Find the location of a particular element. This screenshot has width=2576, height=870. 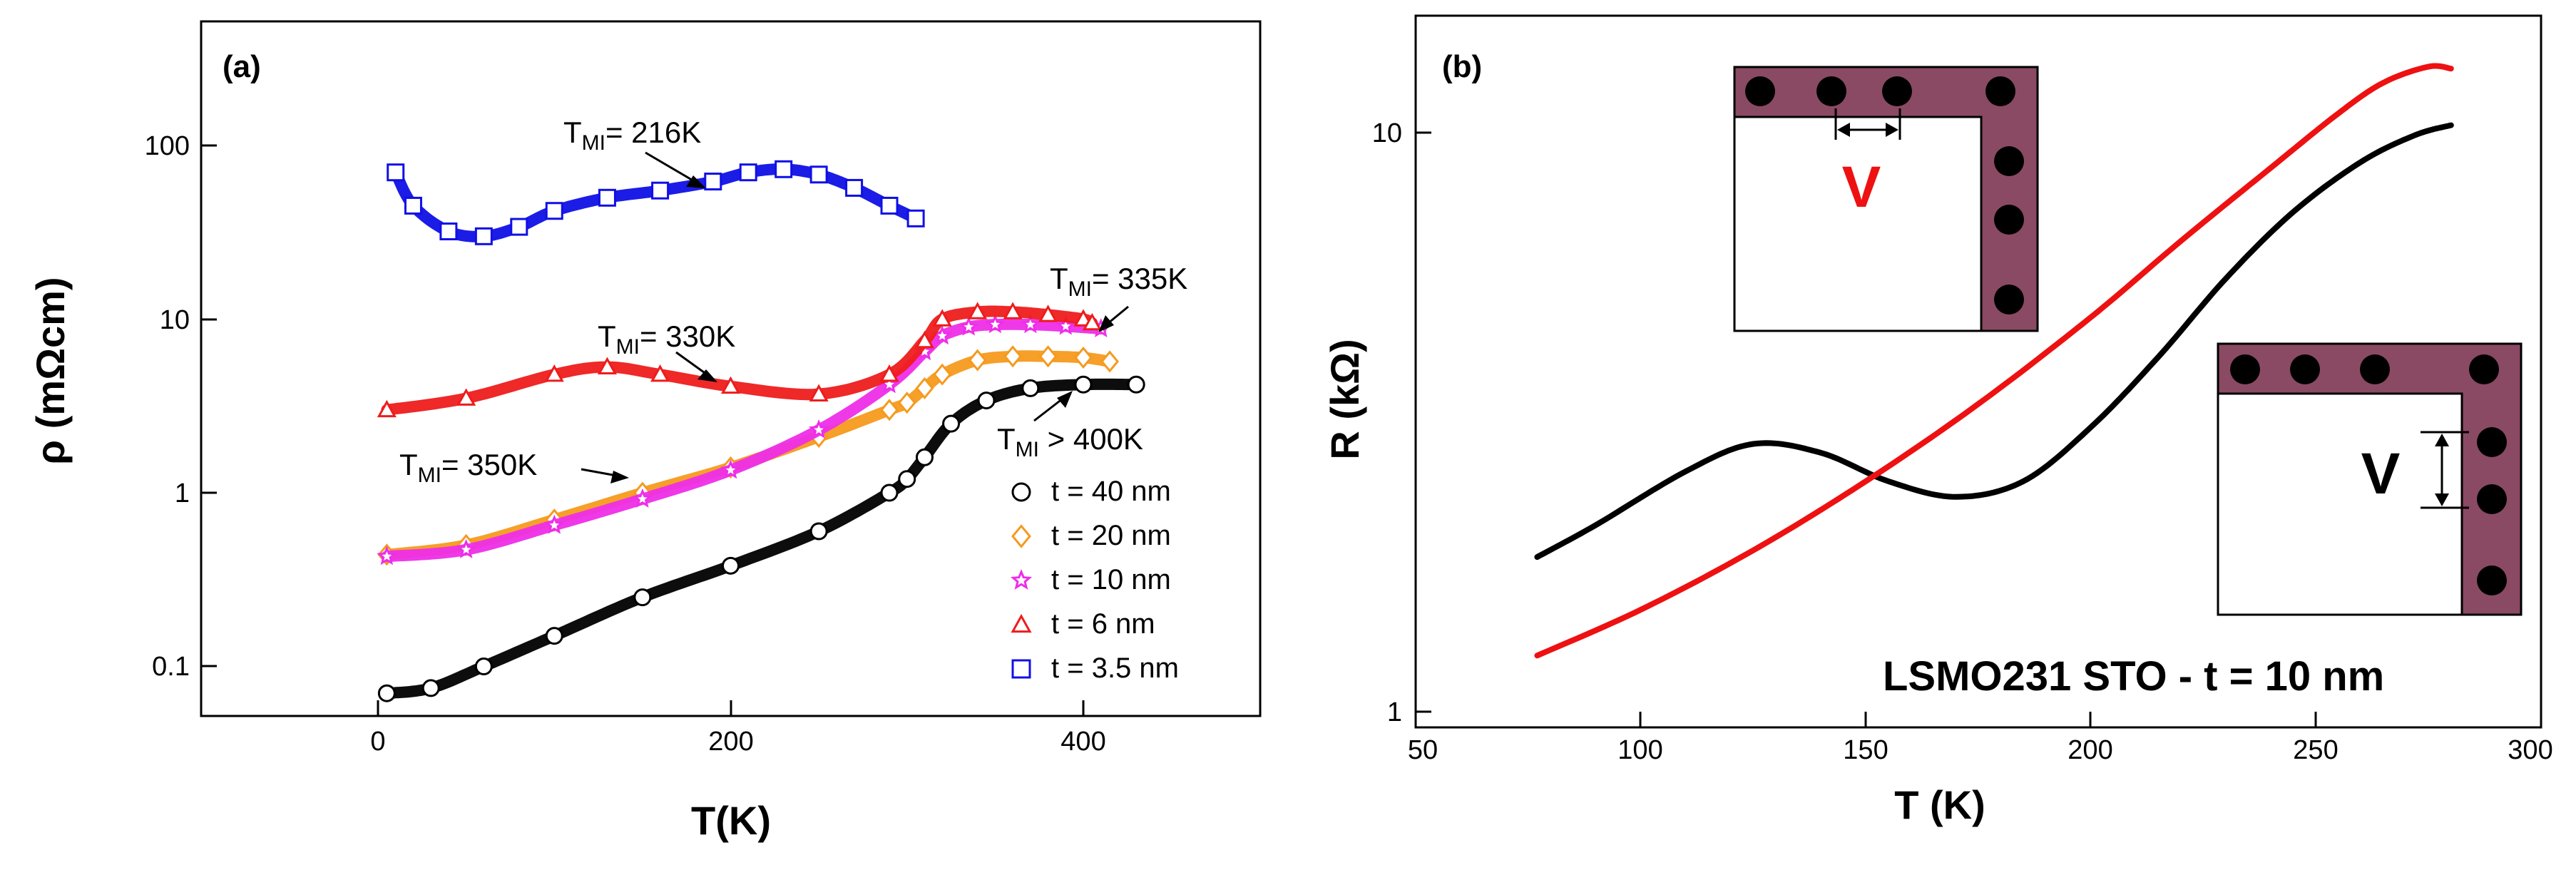

panel-a-ytick-1: 1 is located at coordinates (182, 493).